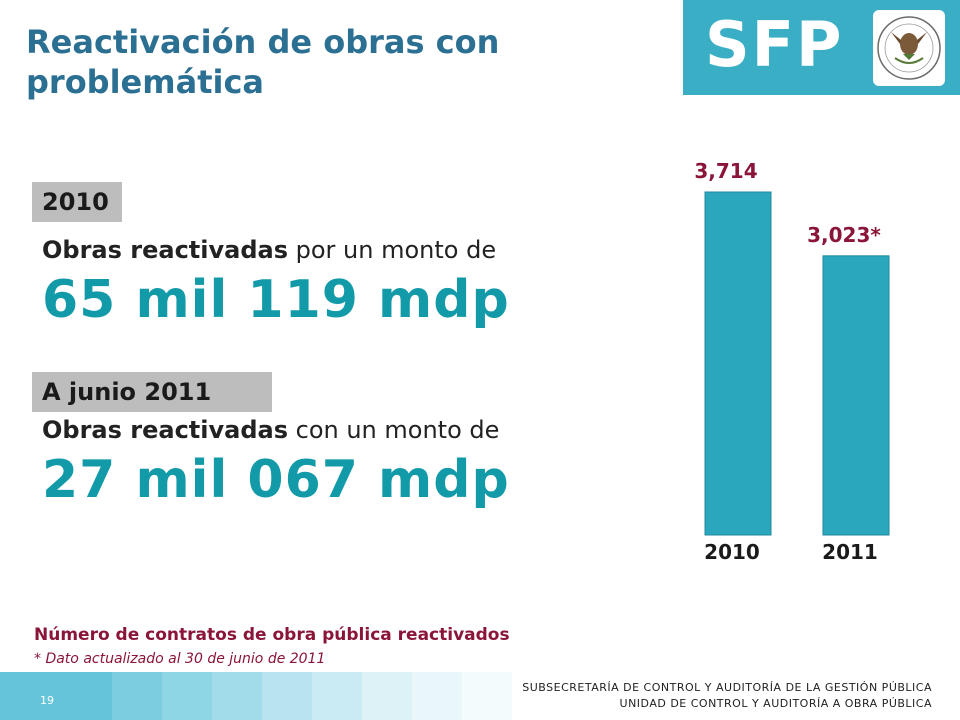 This screenshot has width=960, height=720. I want to click on footer-band, so click(480, 696).